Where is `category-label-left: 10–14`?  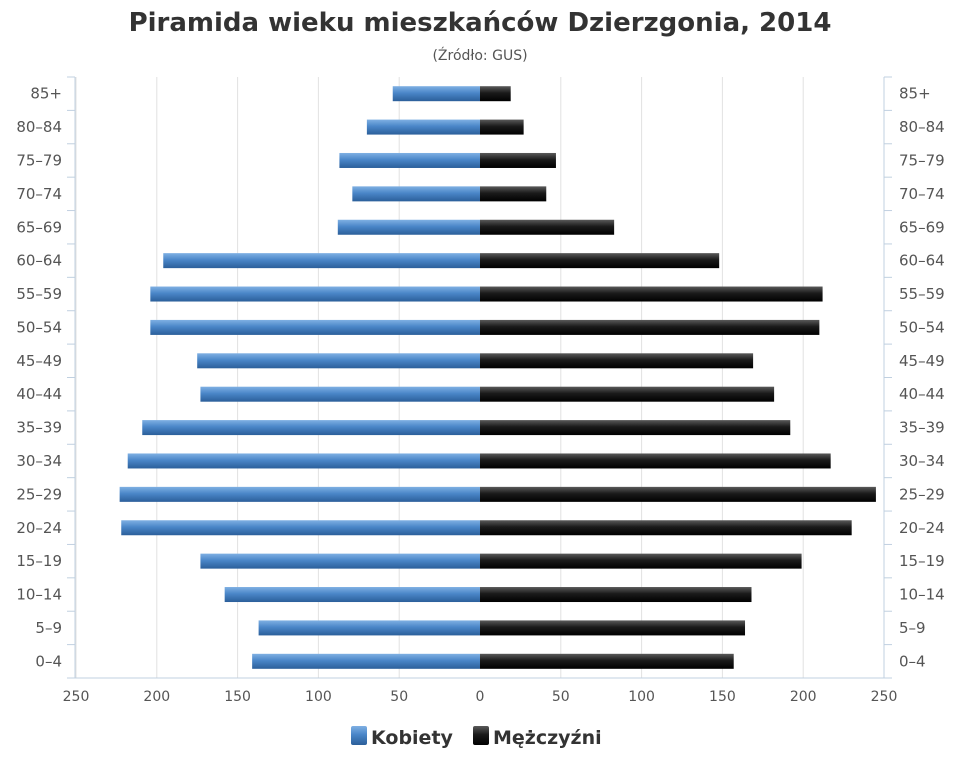 category-label-left: 10–14 is located at coordinates (39, 595).